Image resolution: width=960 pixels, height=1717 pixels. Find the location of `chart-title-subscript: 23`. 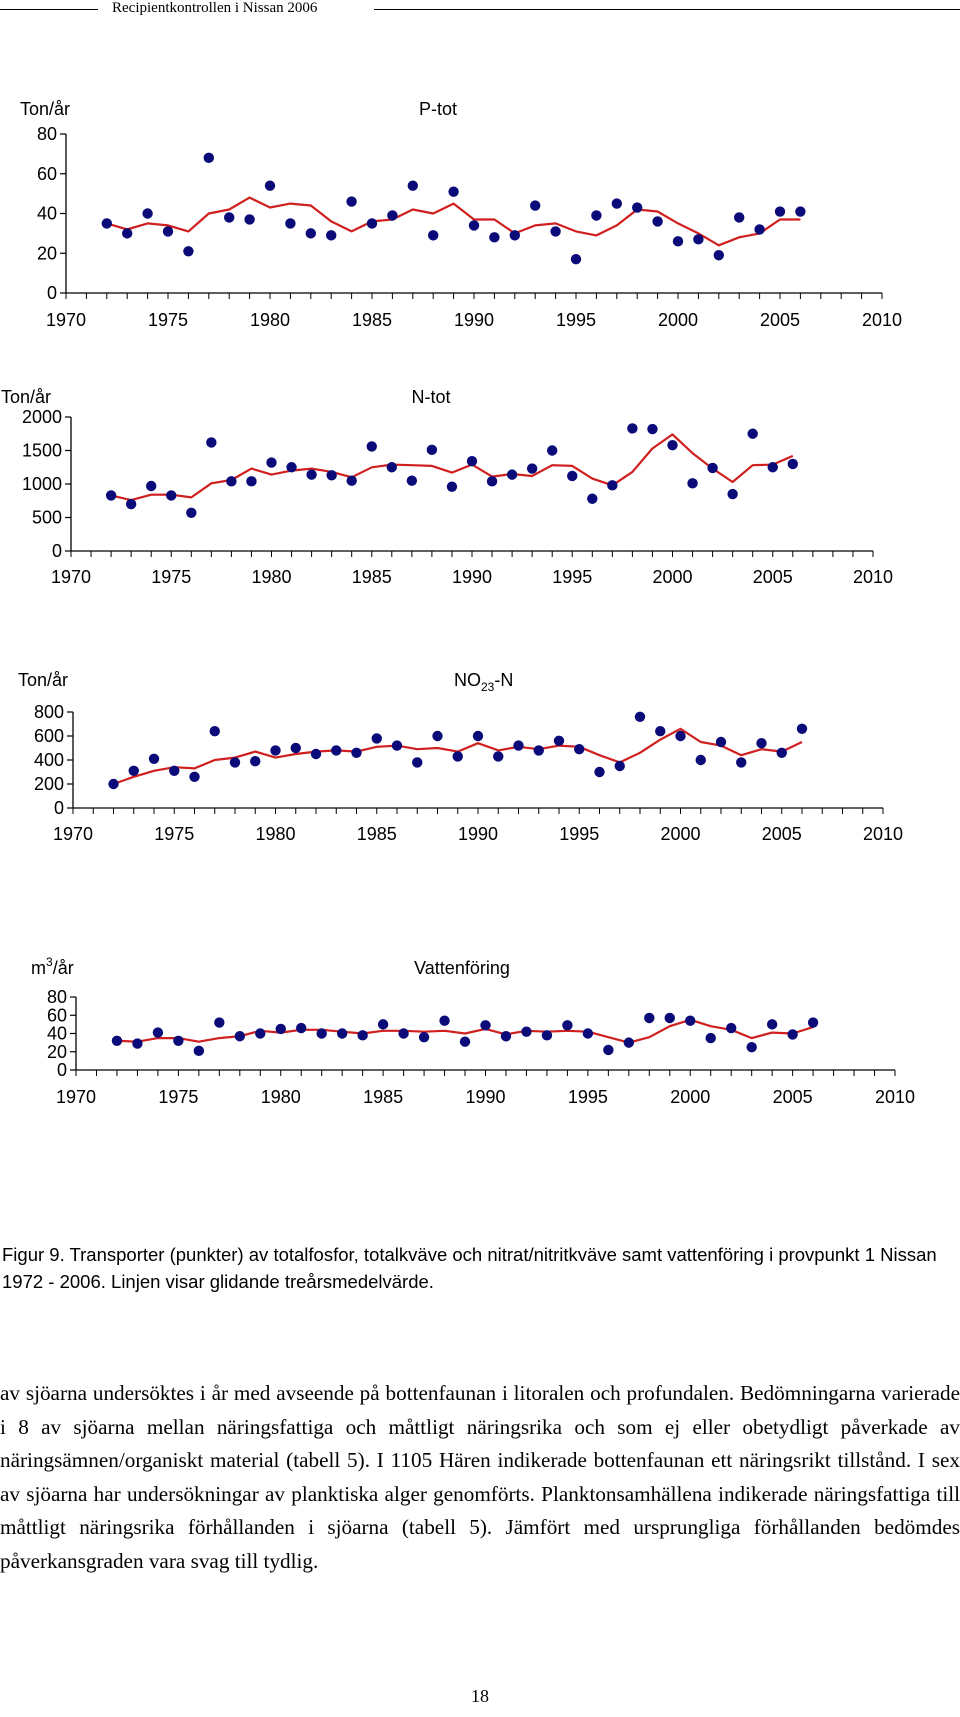

chart-title-subscript: 23 is located at coordinates (488, 687).